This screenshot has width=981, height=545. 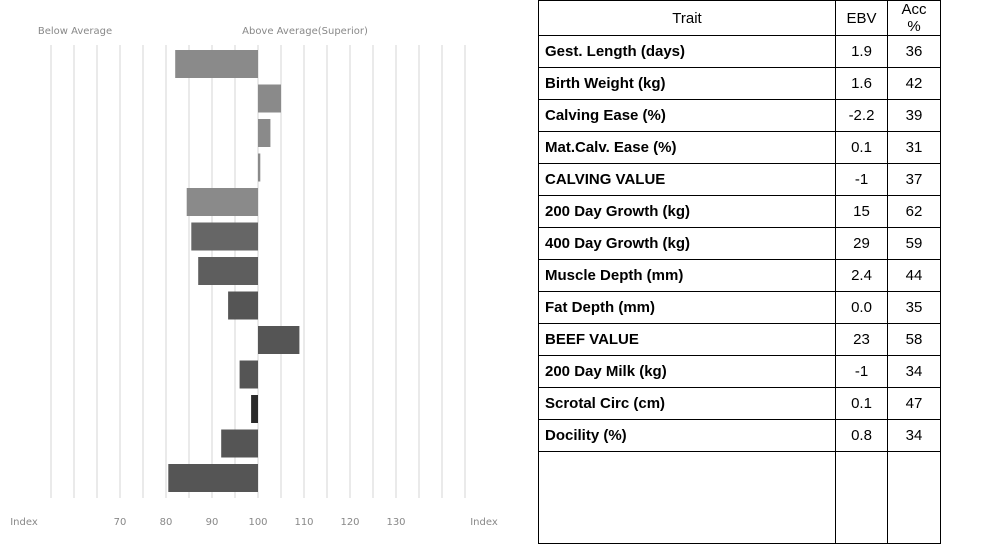 I want to click on left-label: Below Average, so click(x=75, y=31).